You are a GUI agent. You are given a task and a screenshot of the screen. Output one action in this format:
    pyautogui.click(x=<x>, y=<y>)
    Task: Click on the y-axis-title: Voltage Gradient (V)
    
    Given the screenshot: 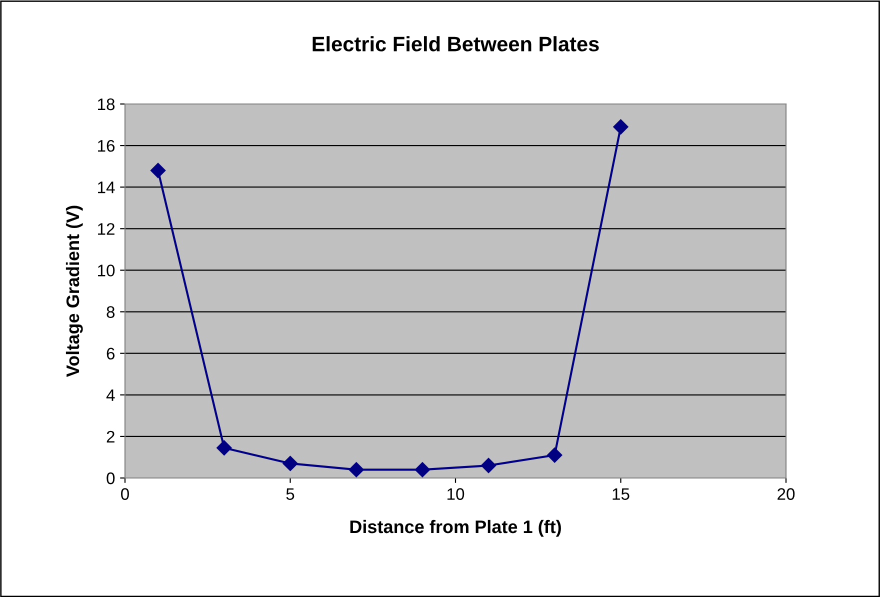 What is the action you would take?
    pyautogui.click(x=74, y=291)
    